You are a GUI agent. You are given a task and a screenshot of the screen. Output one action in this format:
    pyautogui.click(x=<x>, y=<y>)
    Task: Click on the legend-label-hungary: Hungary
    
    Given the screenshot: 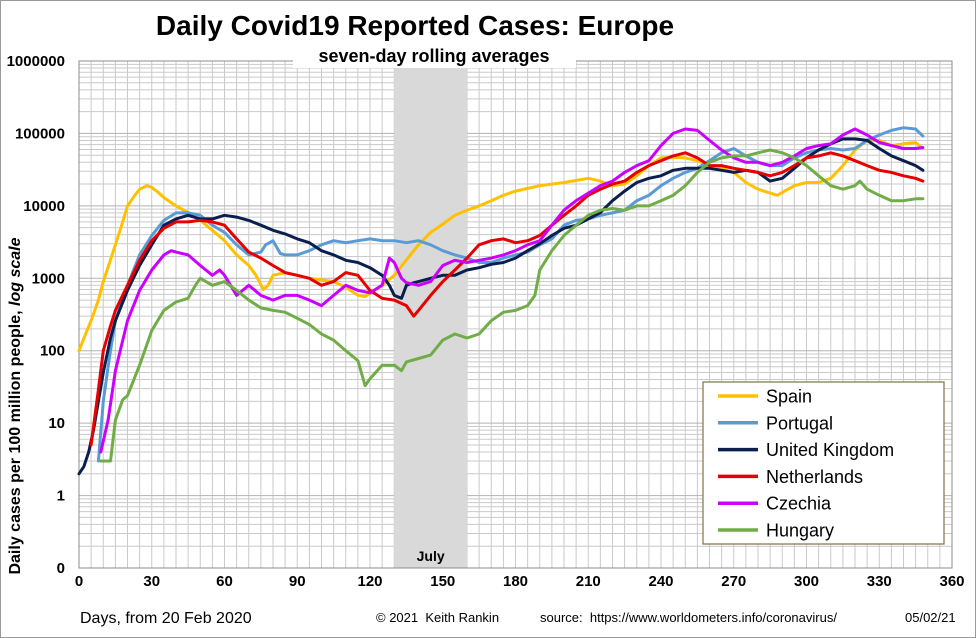 What is the action you would take?
    pyautogui.click(x=800, y=531)
    